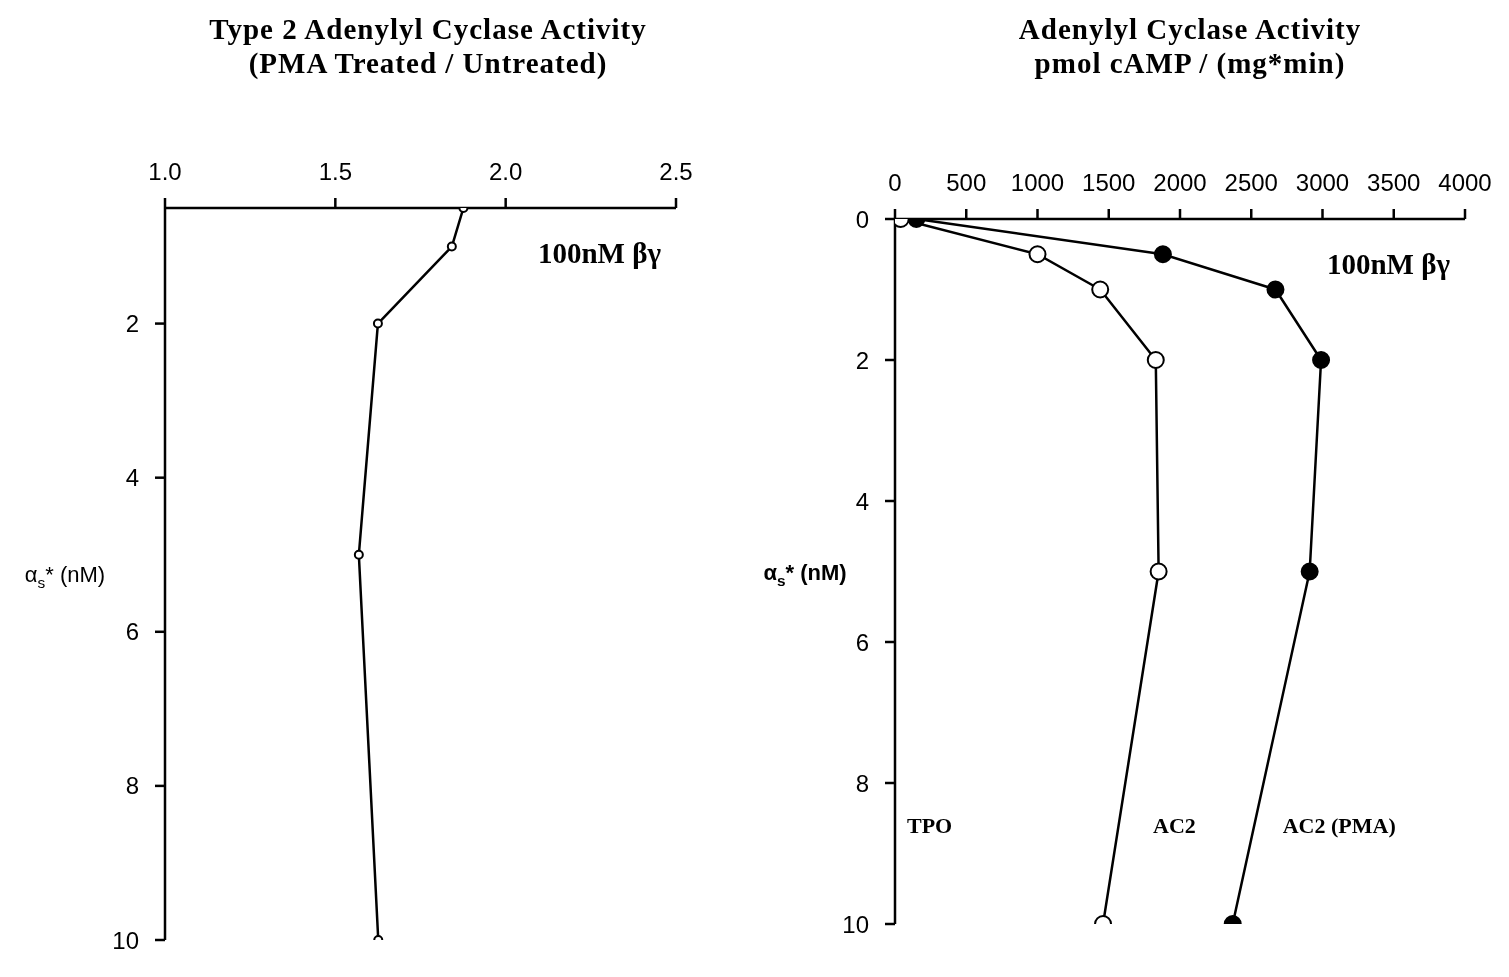 The image size is (1509, 977). Describe the element at coordinates (966, 182) in the screenshot. I see `x-tick-label: 500` at that location.